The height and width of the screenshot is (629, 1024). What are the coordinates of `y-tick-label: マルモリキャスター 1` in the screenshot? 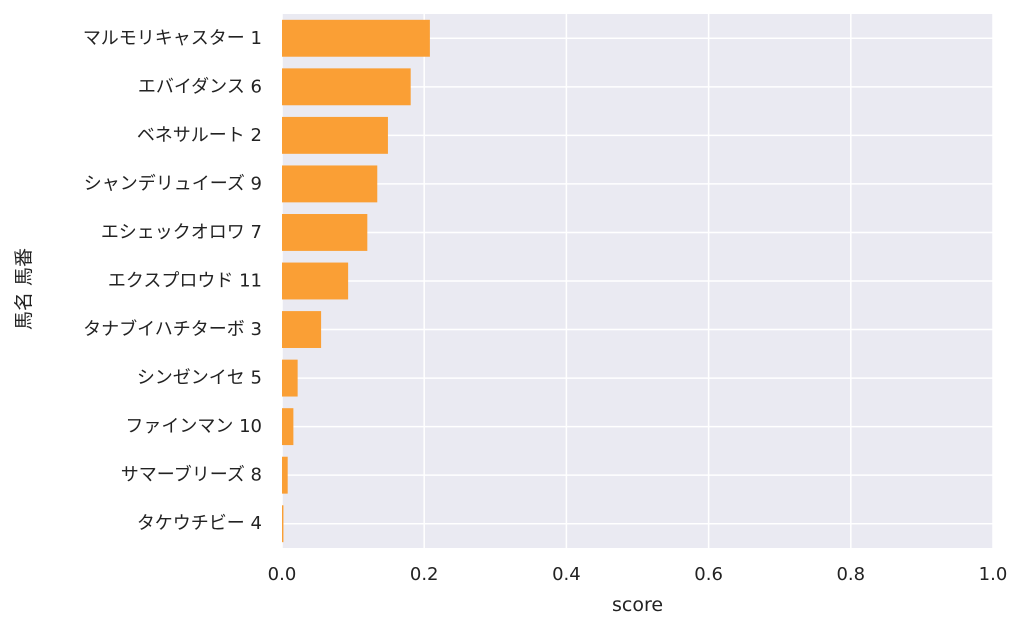 It's located at (172, 38).